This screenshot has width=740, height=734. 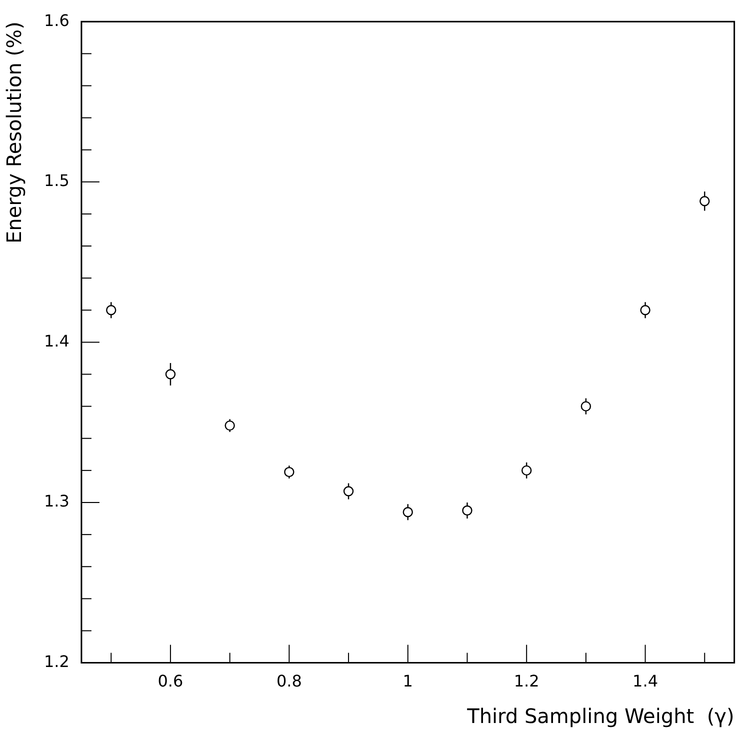 I want to click on y-tick-label: 1.5, so click(x=57, y=180).